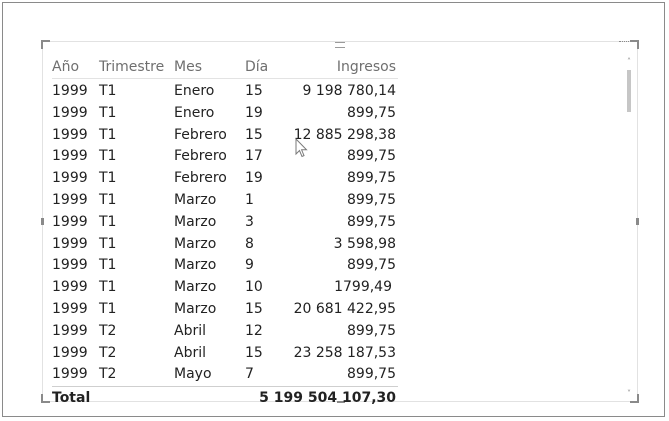  I want to click on header-divider, so click(225, 78).